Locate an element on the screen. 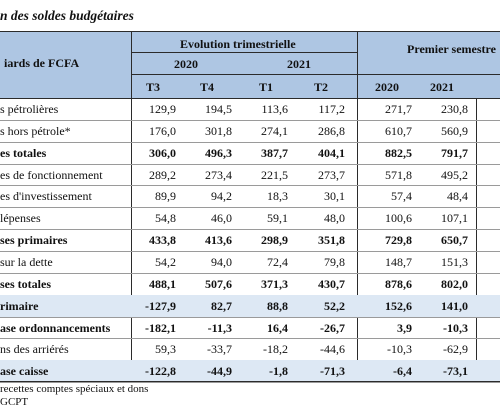 The width and height of the screenshot is (500, 408). table-cell: 59,1 is located at coordinates (277, 218).